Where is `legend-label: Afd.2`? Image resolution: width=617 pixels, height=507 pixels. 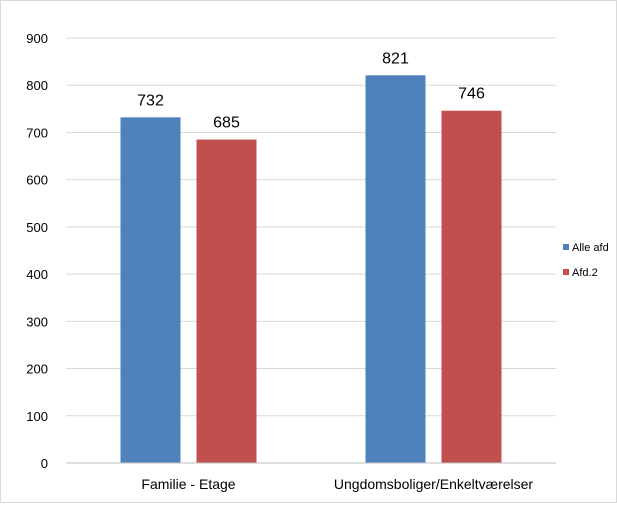
legend-label: Afd.2 is located at coordinates (585, 273).